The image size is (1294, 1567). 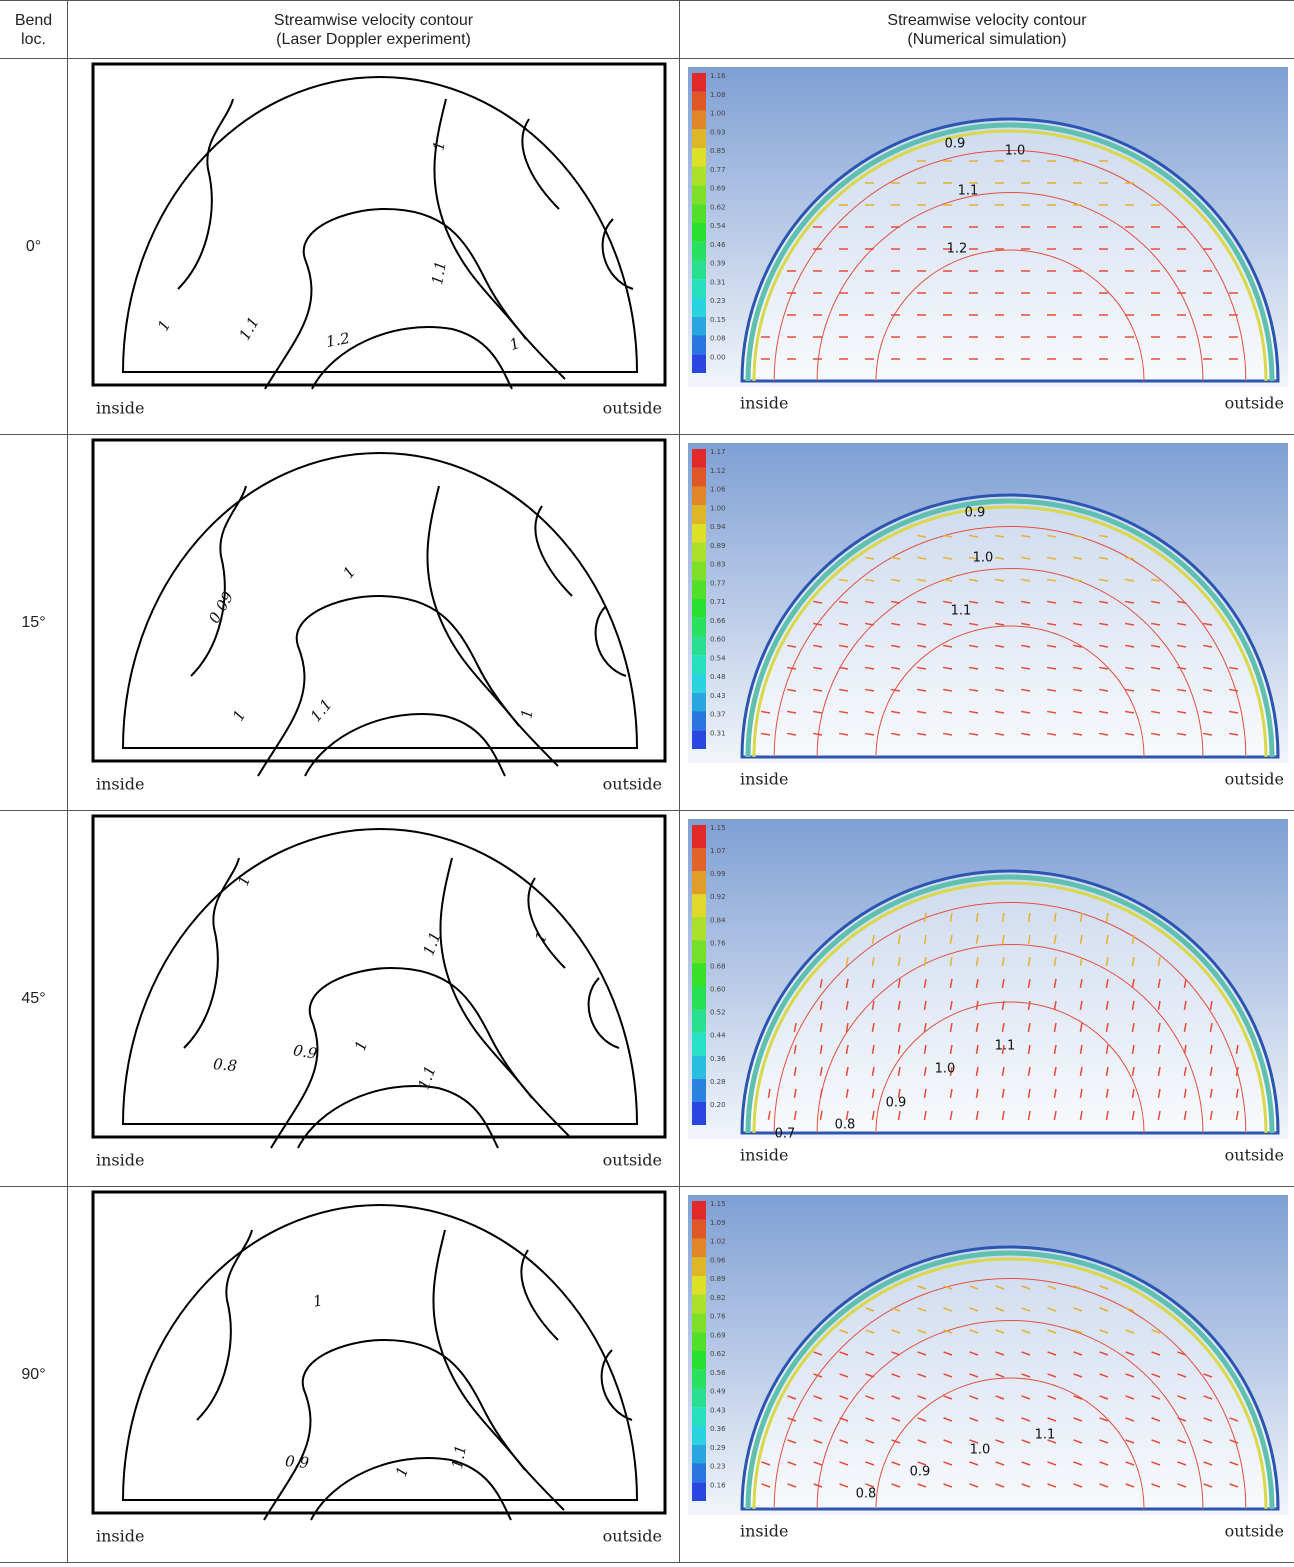 What do you see at coordinates (718, 640) in the screenshot?
I see `colorbar-label: 0.60` at bounding box center [718, 640].